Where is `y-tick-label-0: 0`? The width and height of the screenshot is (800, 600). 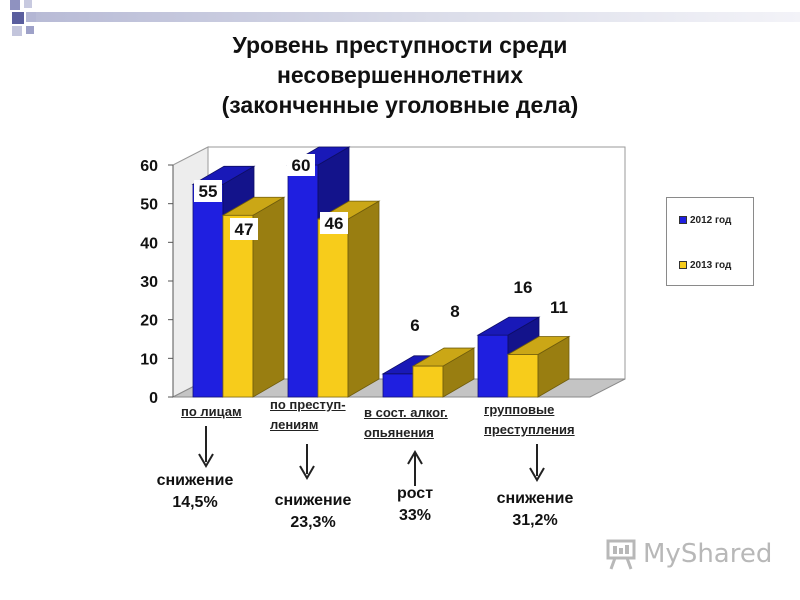
y-tick-label-0: 0 is located at coordinates (153, 398).